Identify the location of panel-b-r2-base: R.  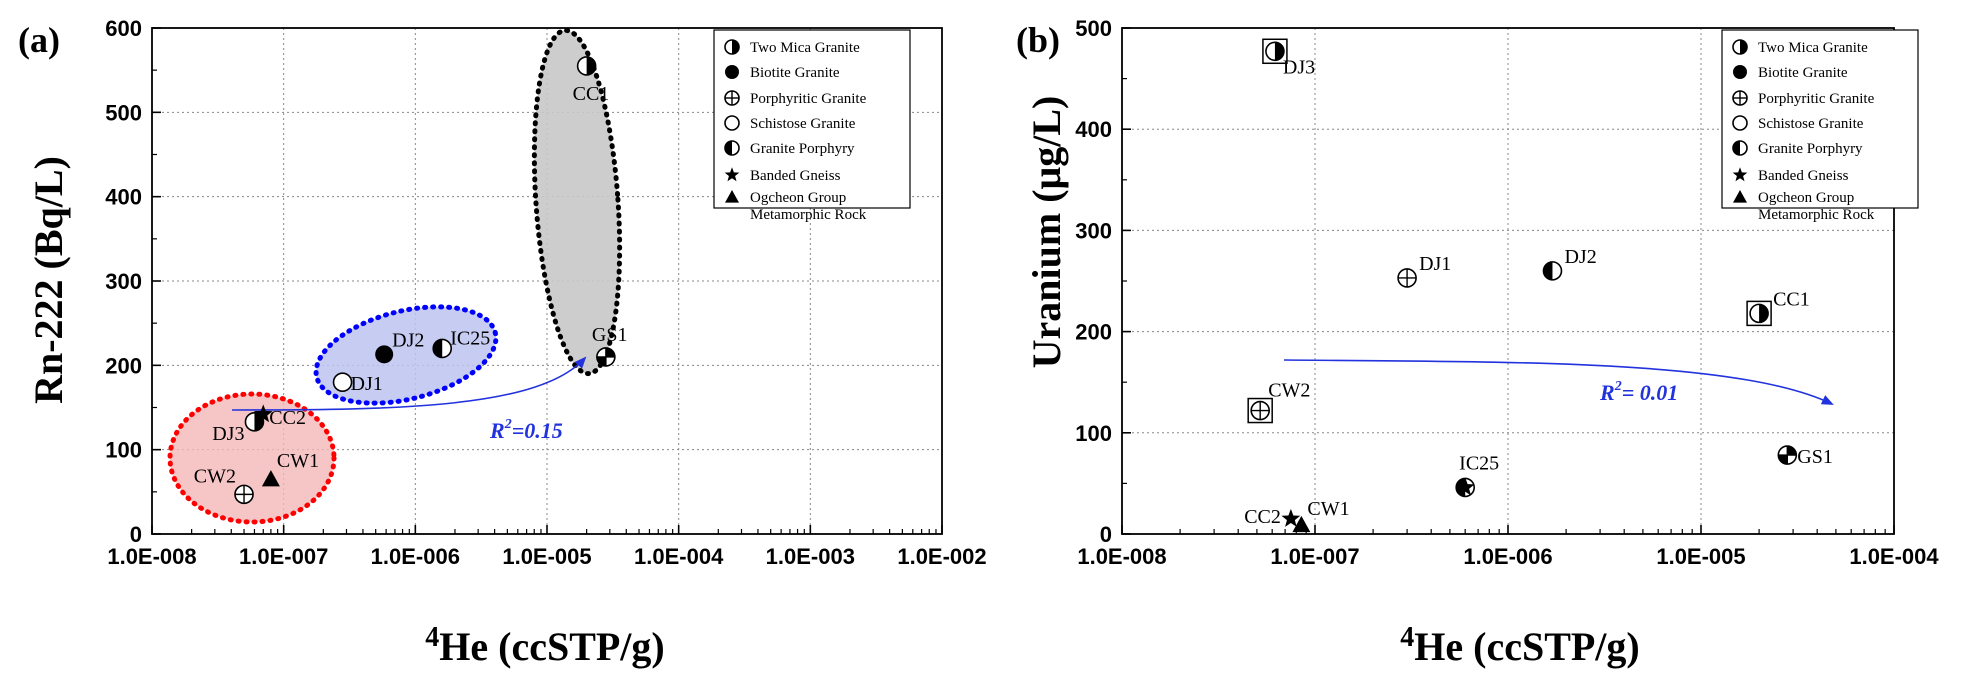
(1607, 392).